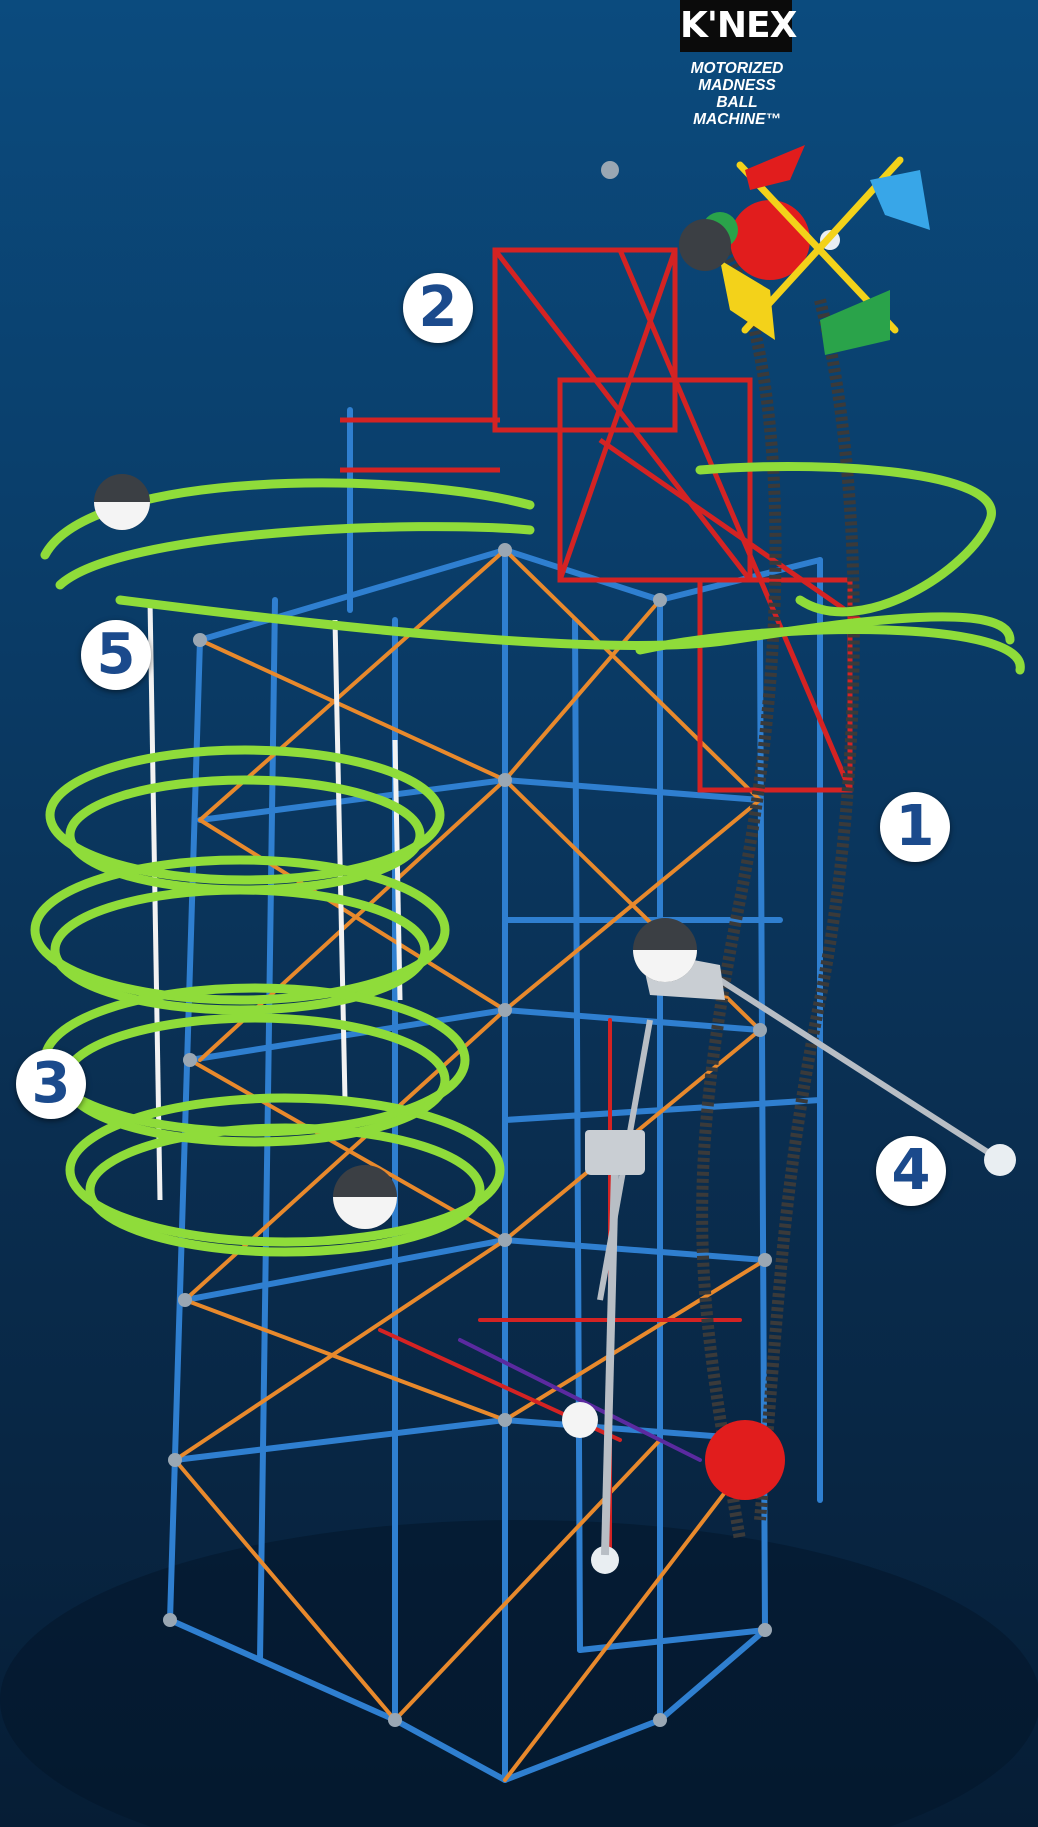 Image resolution: width=1038 pixels, height=1827 pixels. I want to click on yellow-flag, so click(747, 300).